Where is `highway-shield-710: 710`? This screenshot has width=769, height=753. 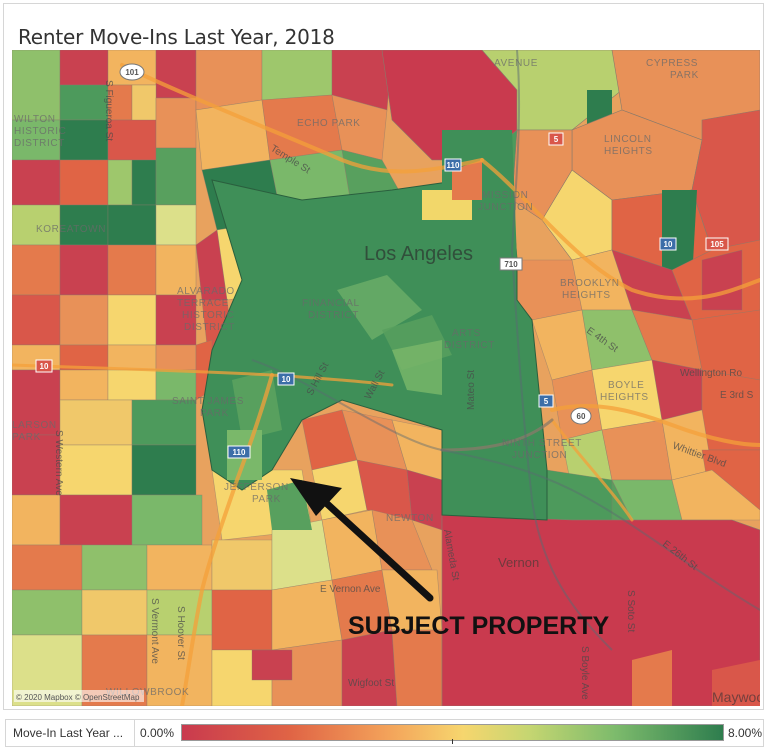
highway-shield-710: 710 is located at coordinates (511, 264).